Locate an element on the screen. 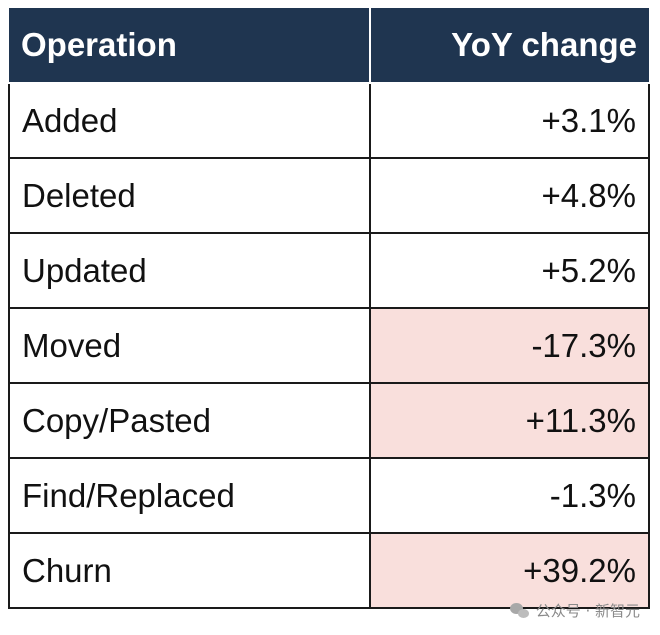 This screenshot has width=660, height=635. table-row: Churn +39.2% is located at coordinates (329, 570).